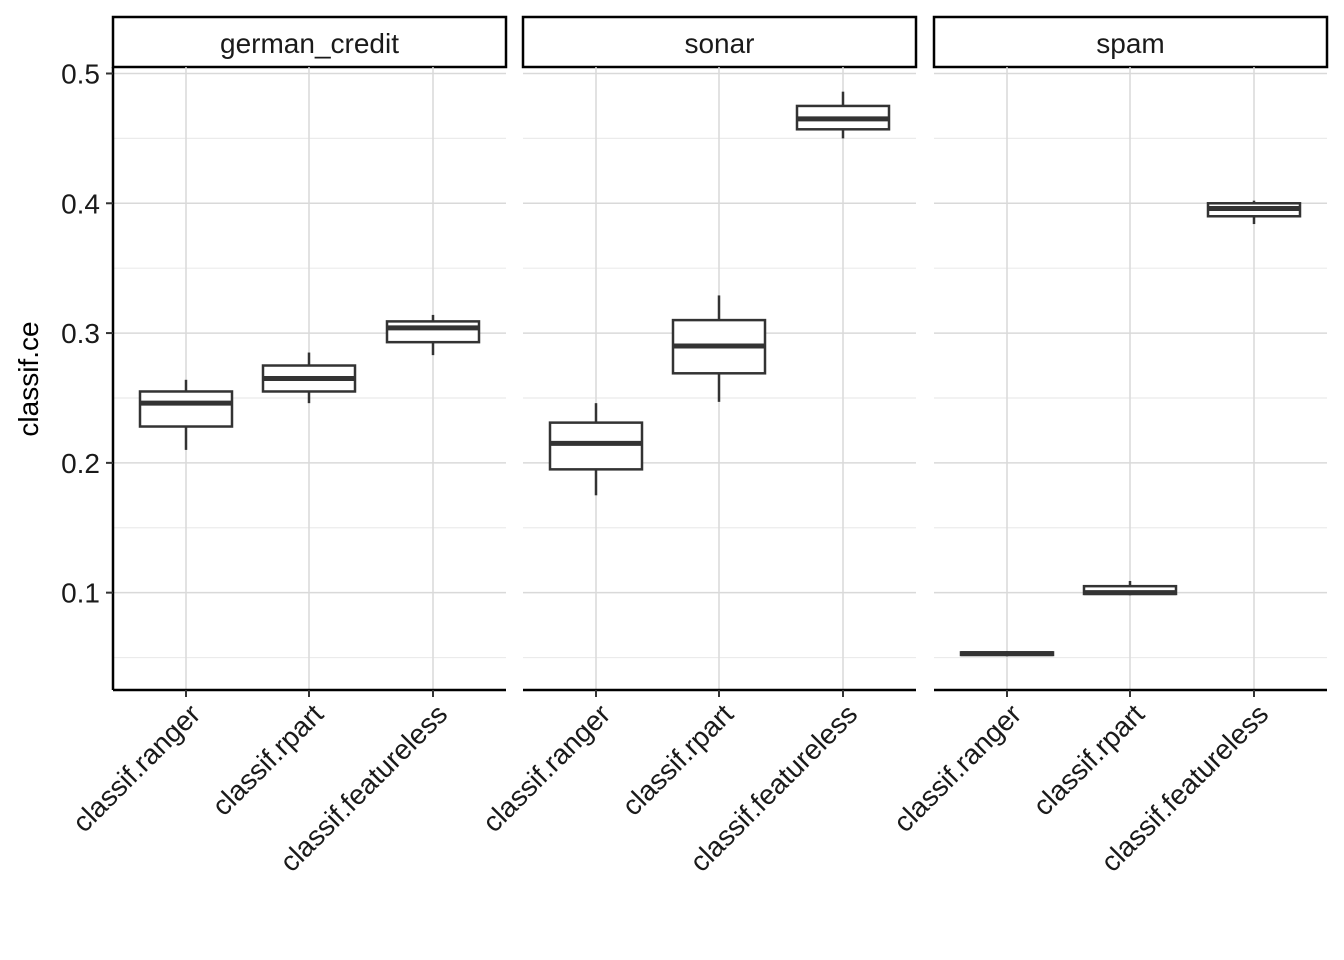 The width and height of the screenshot is (1344, 960). I want to click on y-axis: 0.1 0.2 0.3 0.4 0.5, so click(88, 374).